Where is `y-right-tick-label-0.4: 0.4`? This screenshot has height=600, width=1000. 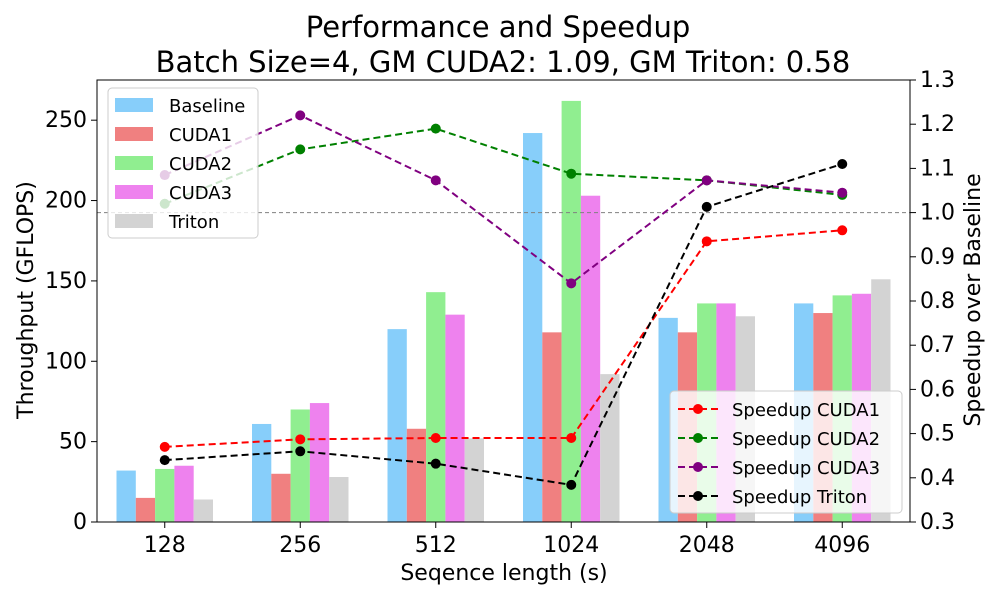
y-right-tick-label-0.4: 0.4 is located at coordinates (937, 478).